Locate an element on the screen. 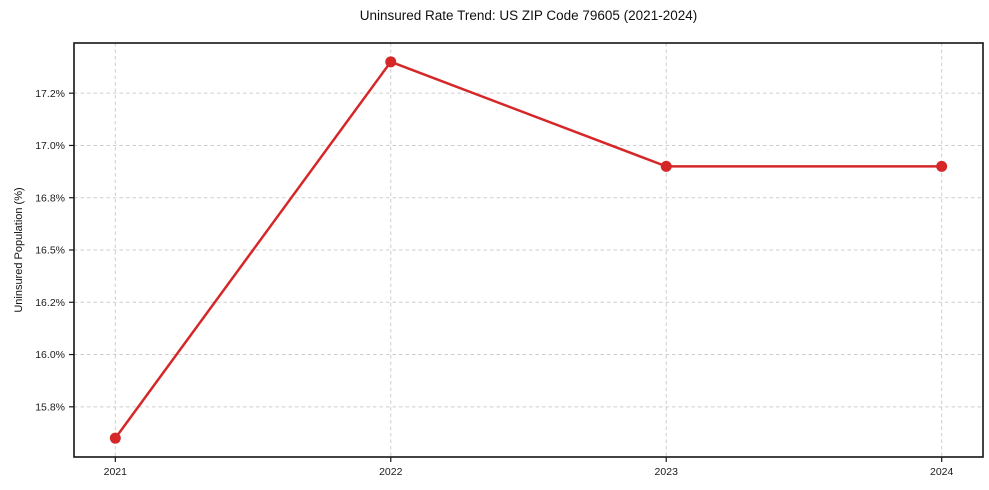  y-tick-label: 17.0% is located at coordinates (50, 146).